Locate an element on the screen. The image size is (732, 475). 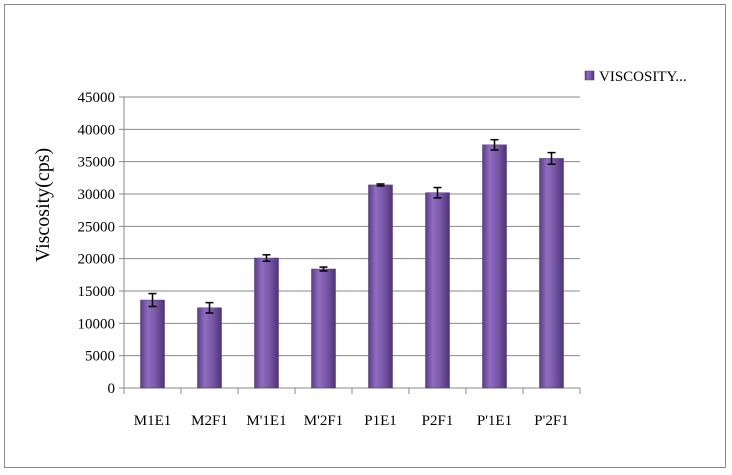
y-tick-label: 25000 is located at coordinates (97, 227).